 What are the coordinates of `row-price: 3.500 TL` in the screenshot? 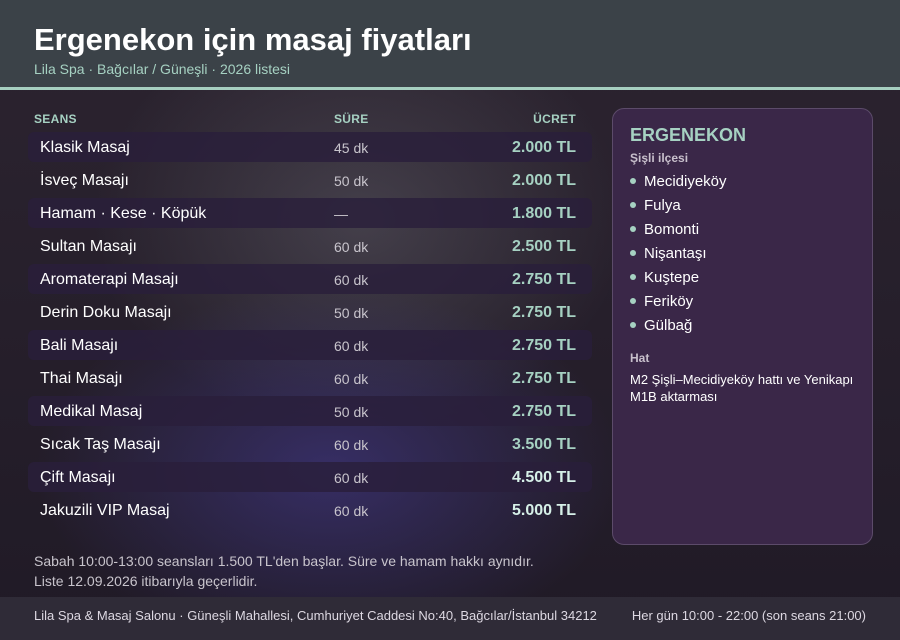 It's located at (543, 444).